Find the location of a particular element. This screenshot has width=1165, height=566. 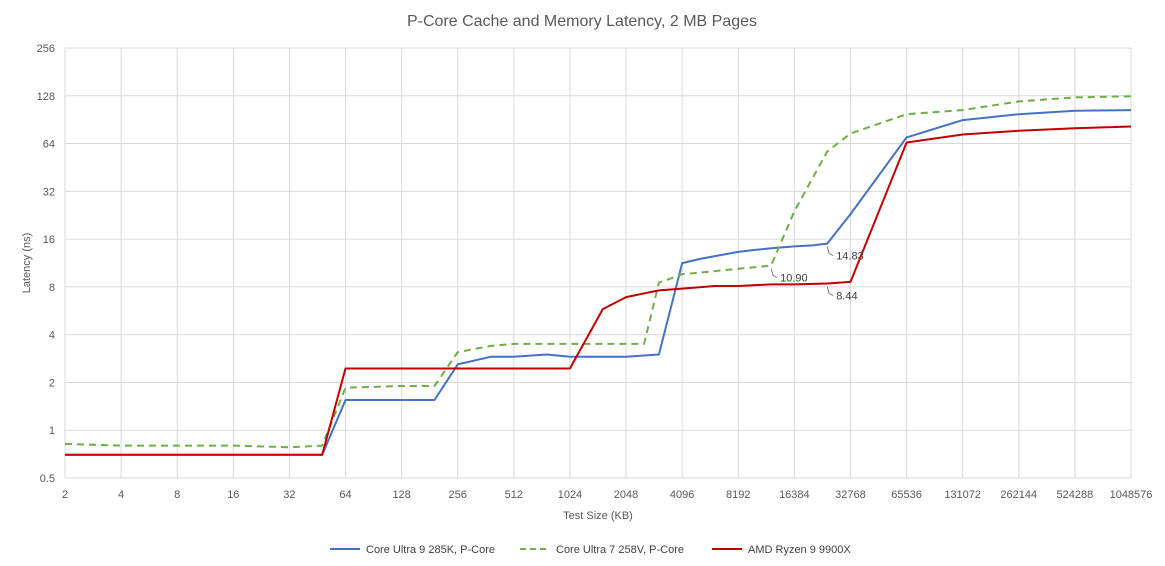

x-tick-label: 65536 is located at coordinates (906, 495).